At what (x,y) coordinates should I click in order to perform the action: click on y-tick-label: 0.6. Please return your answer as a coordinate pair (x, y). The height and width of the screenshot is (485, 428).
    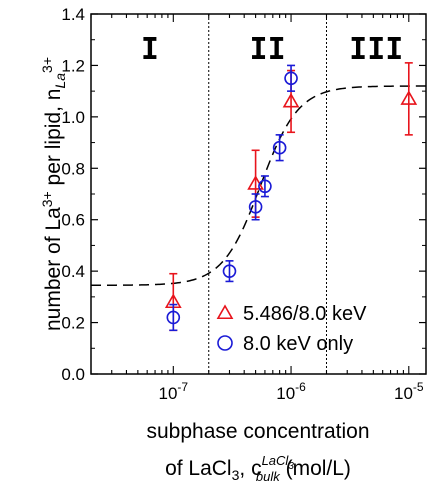
    Looking at the image, I should click on (73, 220).